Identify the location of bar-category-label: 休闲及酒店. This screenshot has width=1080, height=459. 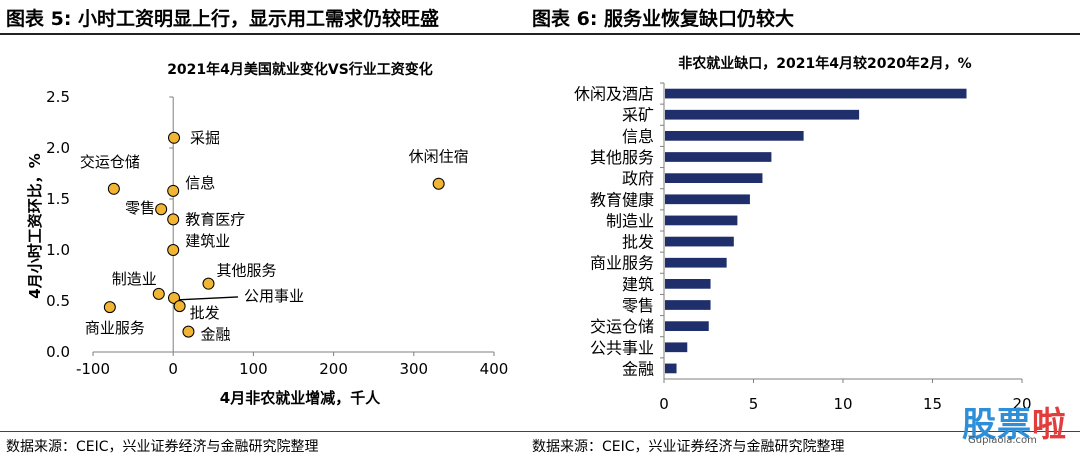
(614, 94).